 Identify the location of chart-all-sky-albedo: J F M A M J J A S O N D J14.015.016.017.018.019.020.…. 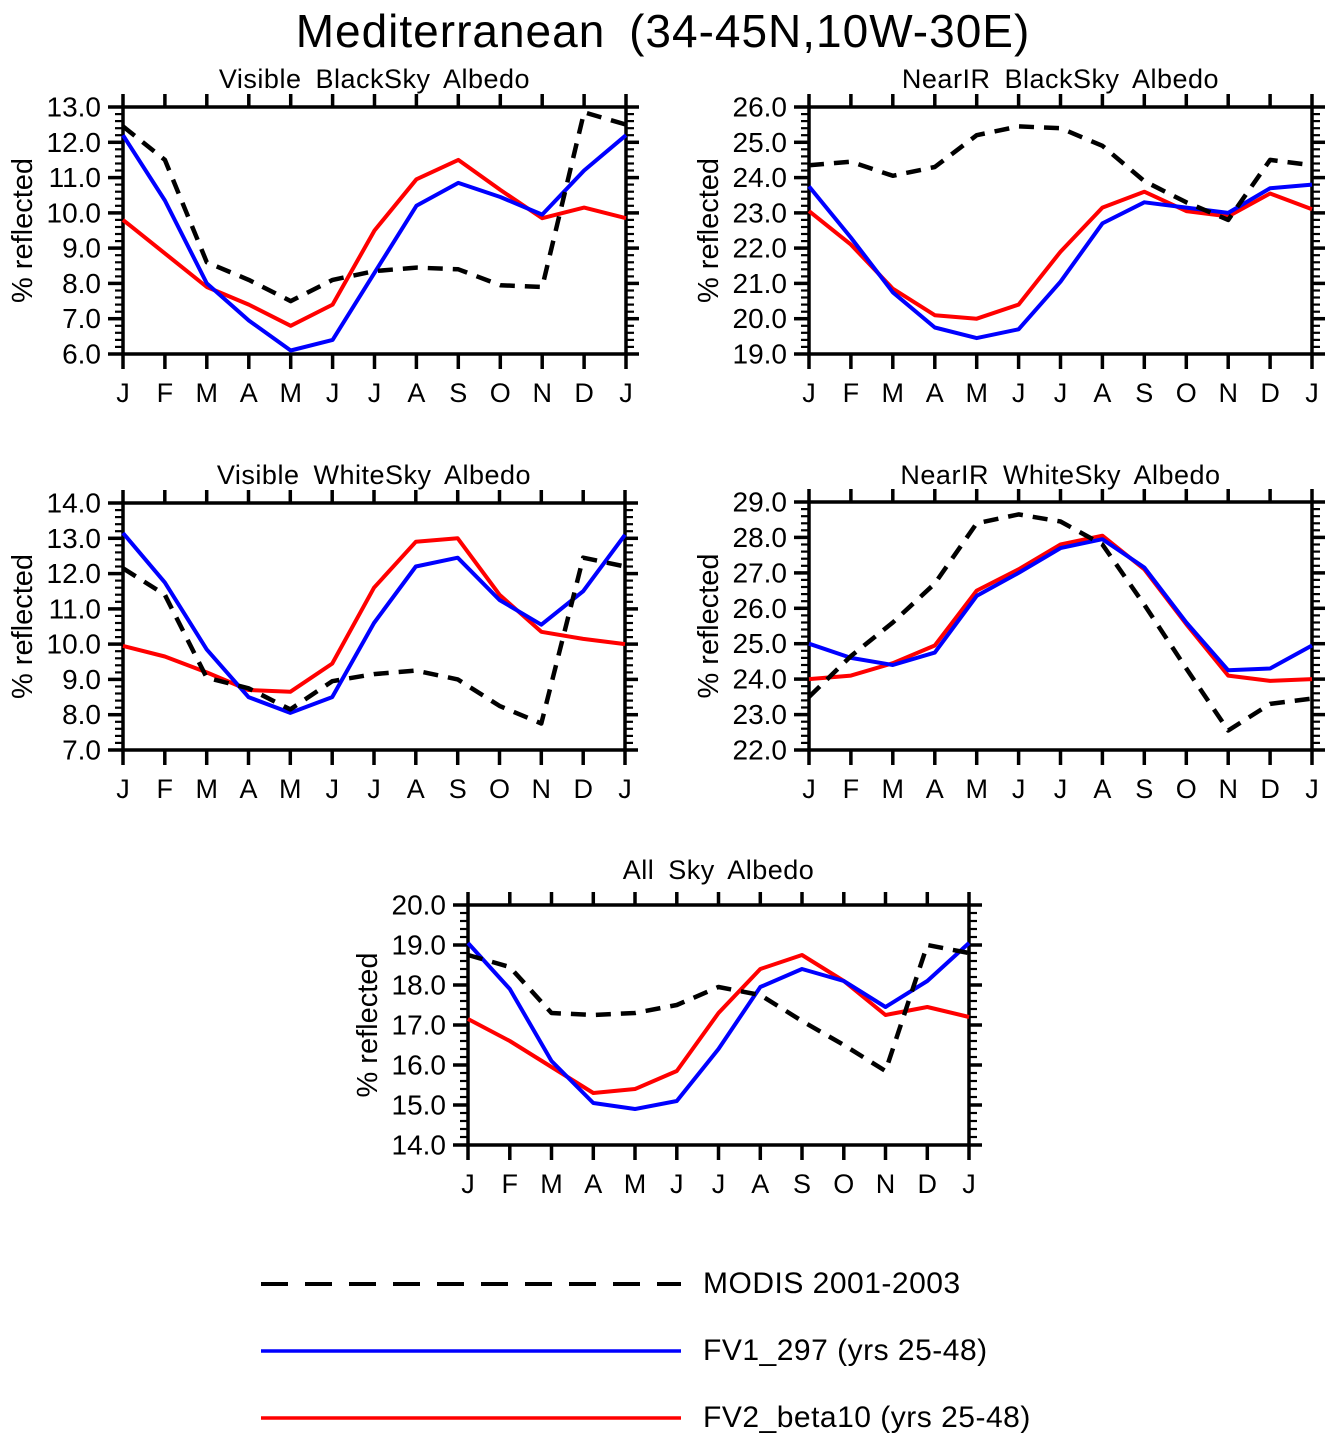
(667, 1027).